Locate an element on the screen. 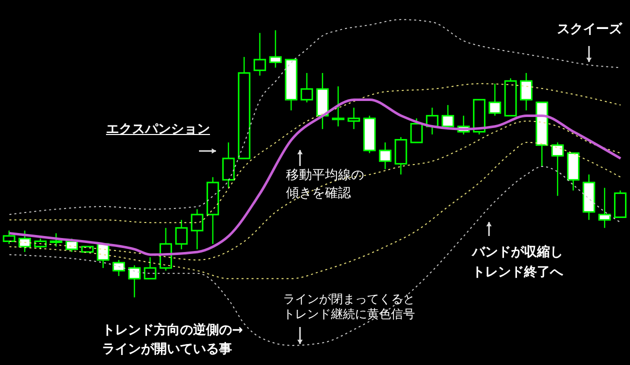  annotation: バンドが収縮し is located at coordinates (517, 253).